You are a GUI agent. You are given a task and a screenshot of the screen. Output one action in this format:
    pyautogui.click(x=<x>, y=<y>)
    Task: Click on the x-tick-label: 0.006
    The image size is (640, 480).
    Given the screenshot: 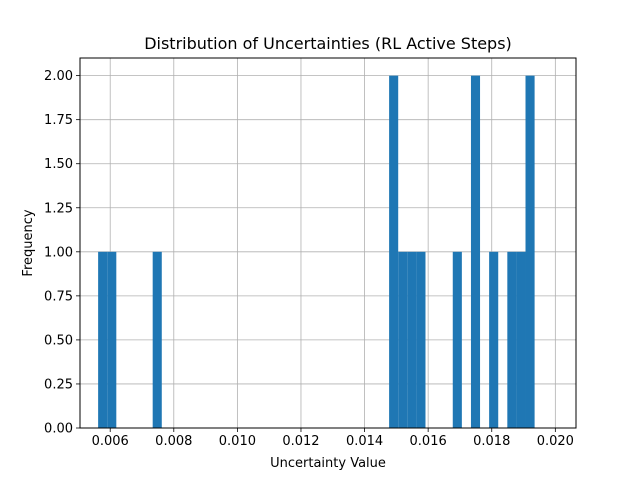 What is the action you would take?
    pyautogui.click(x=110, y=441)
    